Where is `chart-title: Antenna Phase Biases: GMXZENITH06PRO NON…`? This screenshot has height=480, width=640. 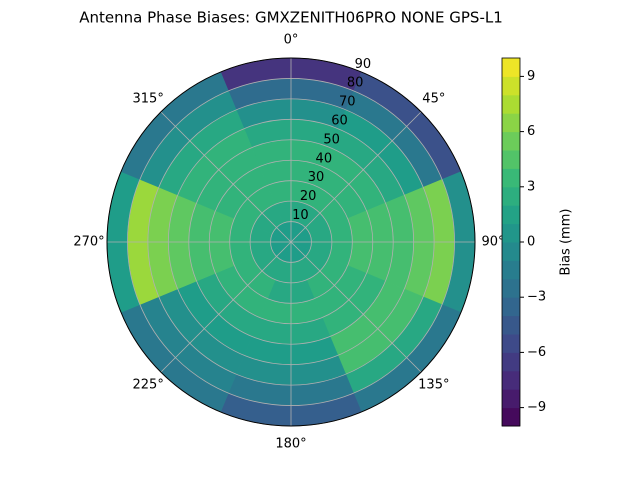 chart-title: Antenna Phase Biases: GMXZENITH06PRO NON… is located at coordinates (291, 18).